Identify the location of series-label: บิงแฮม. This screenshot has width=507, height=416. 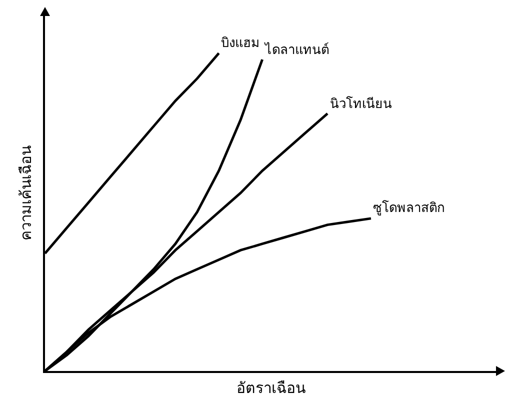
(240, 43).